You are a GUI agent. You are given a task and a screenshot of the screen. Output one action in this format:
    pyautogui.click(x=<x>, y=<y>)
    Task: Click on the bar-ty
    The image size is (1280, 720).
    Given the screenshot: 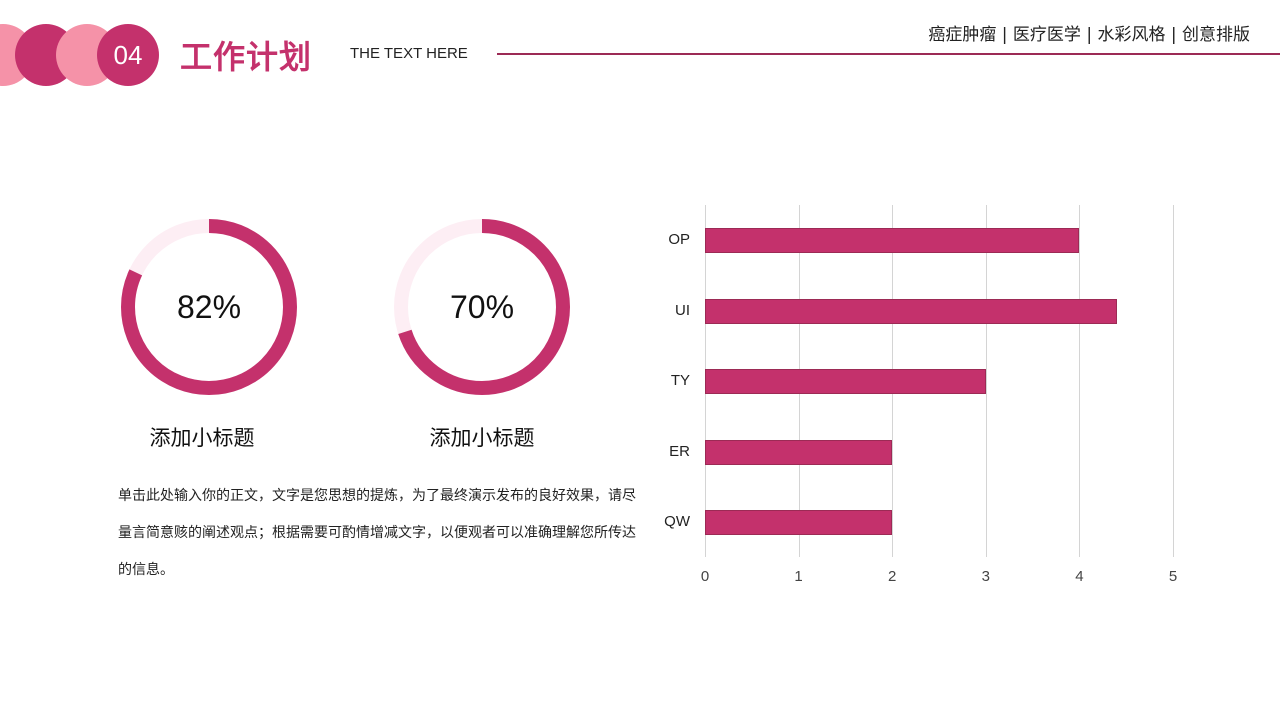 What is the action you would take?
    pyautogui.click(x=845, y=381)
    